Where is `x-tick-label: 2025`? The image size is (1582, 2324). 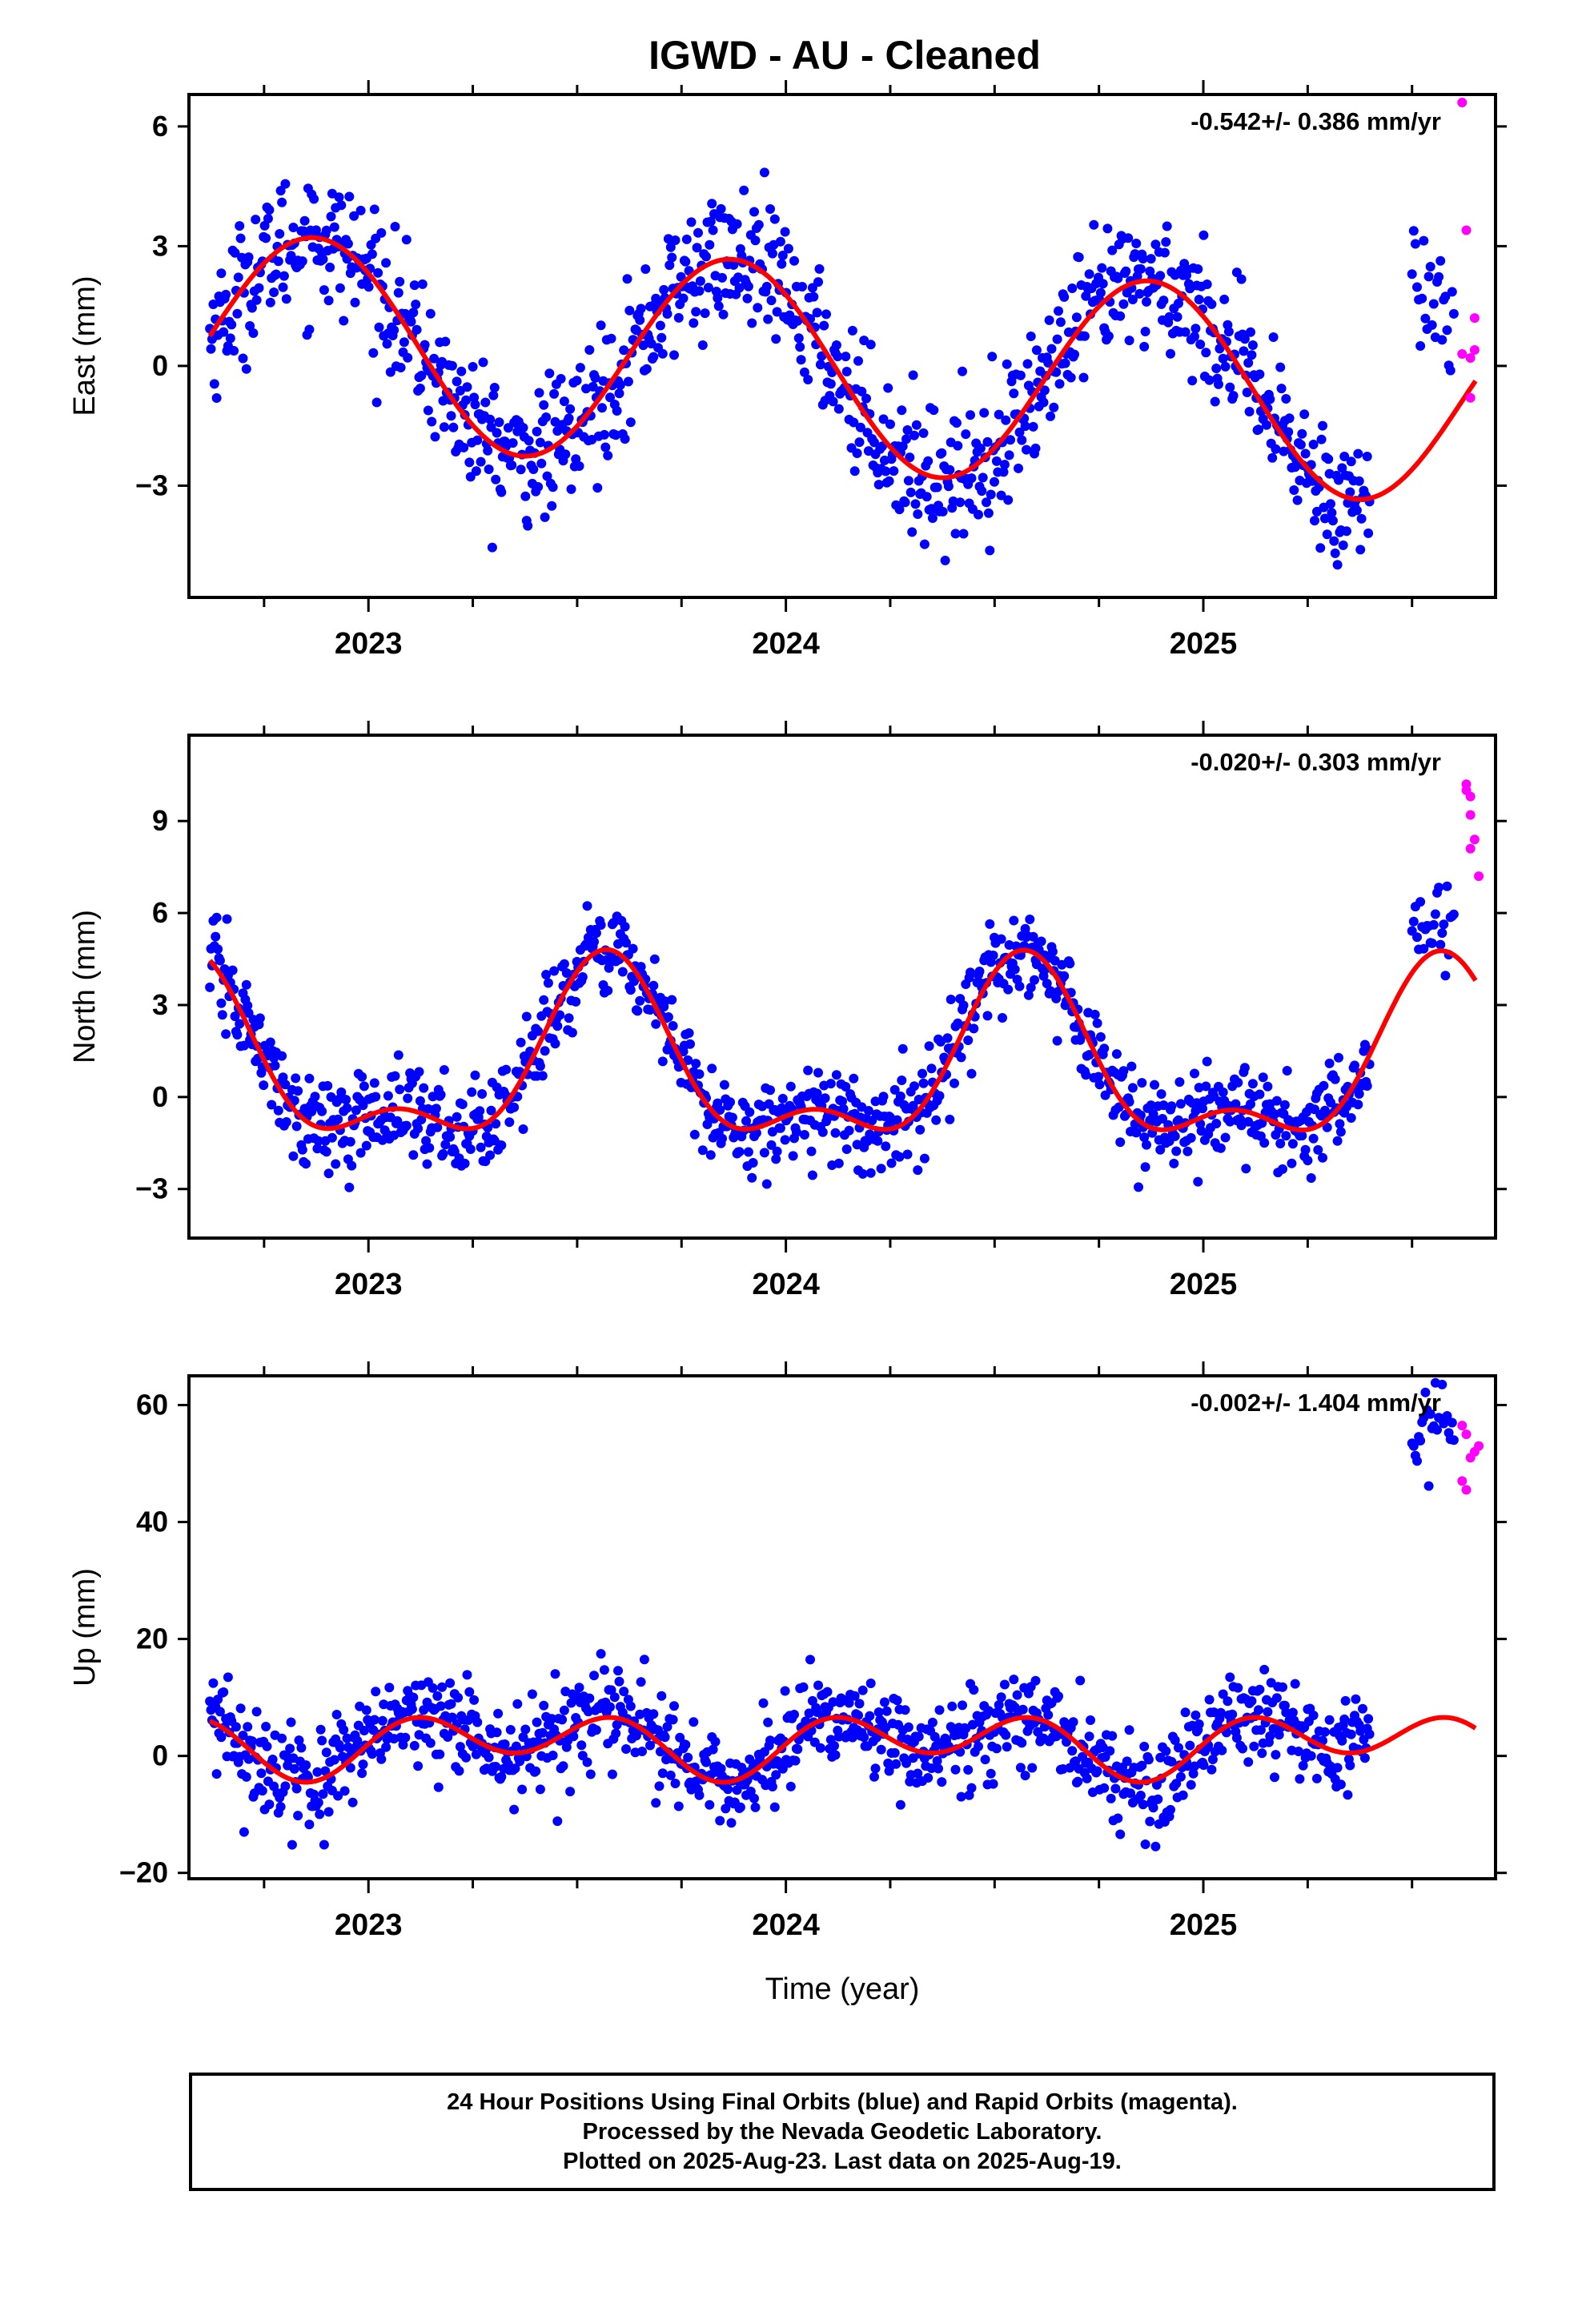 x-tick-label: 2025 is located at coordinates (1204, 1925).